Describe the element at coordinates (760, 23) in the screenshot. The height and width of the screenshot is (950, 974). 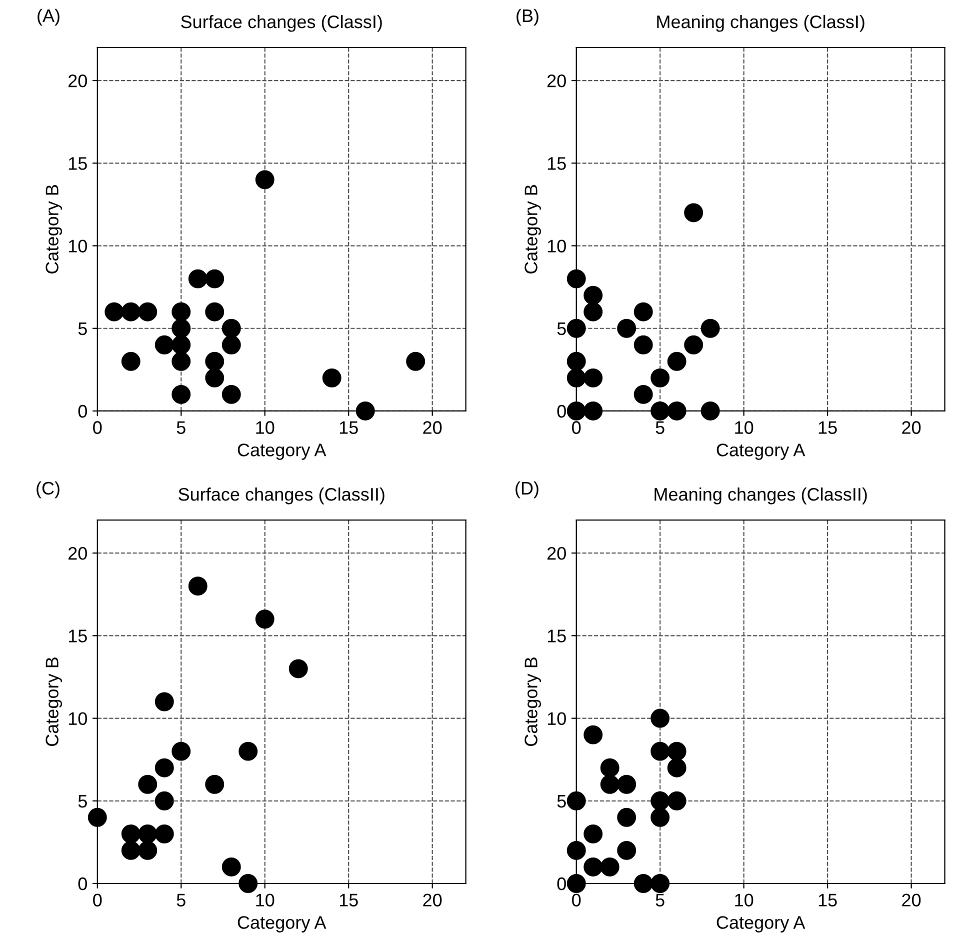
I see `chart-title: Meaning changes (ClassI)` at that location.